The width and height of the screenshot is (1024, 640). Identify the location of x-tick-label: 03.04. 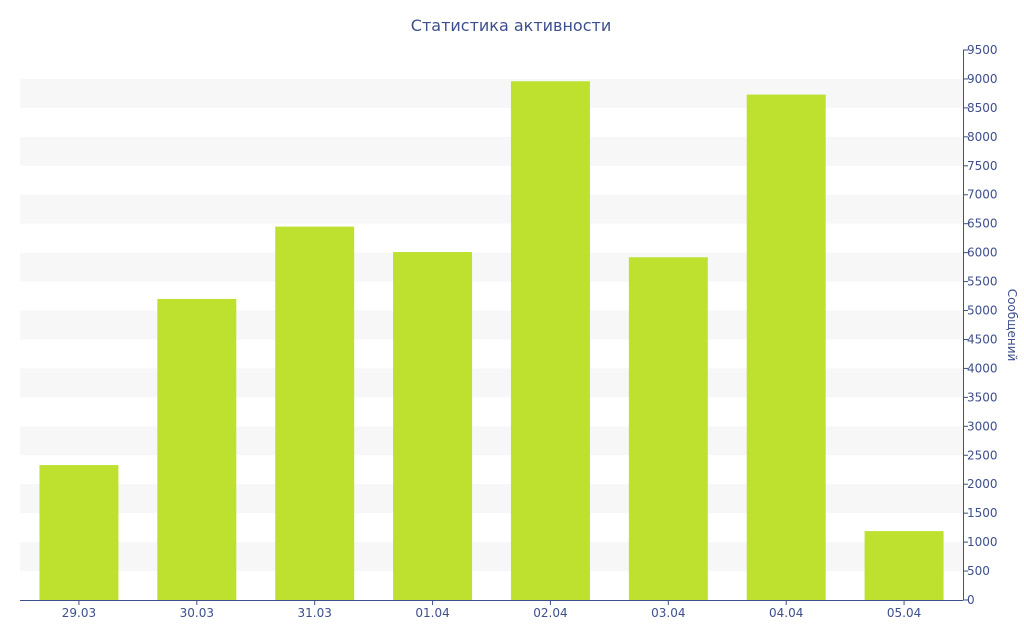
(668, 613).